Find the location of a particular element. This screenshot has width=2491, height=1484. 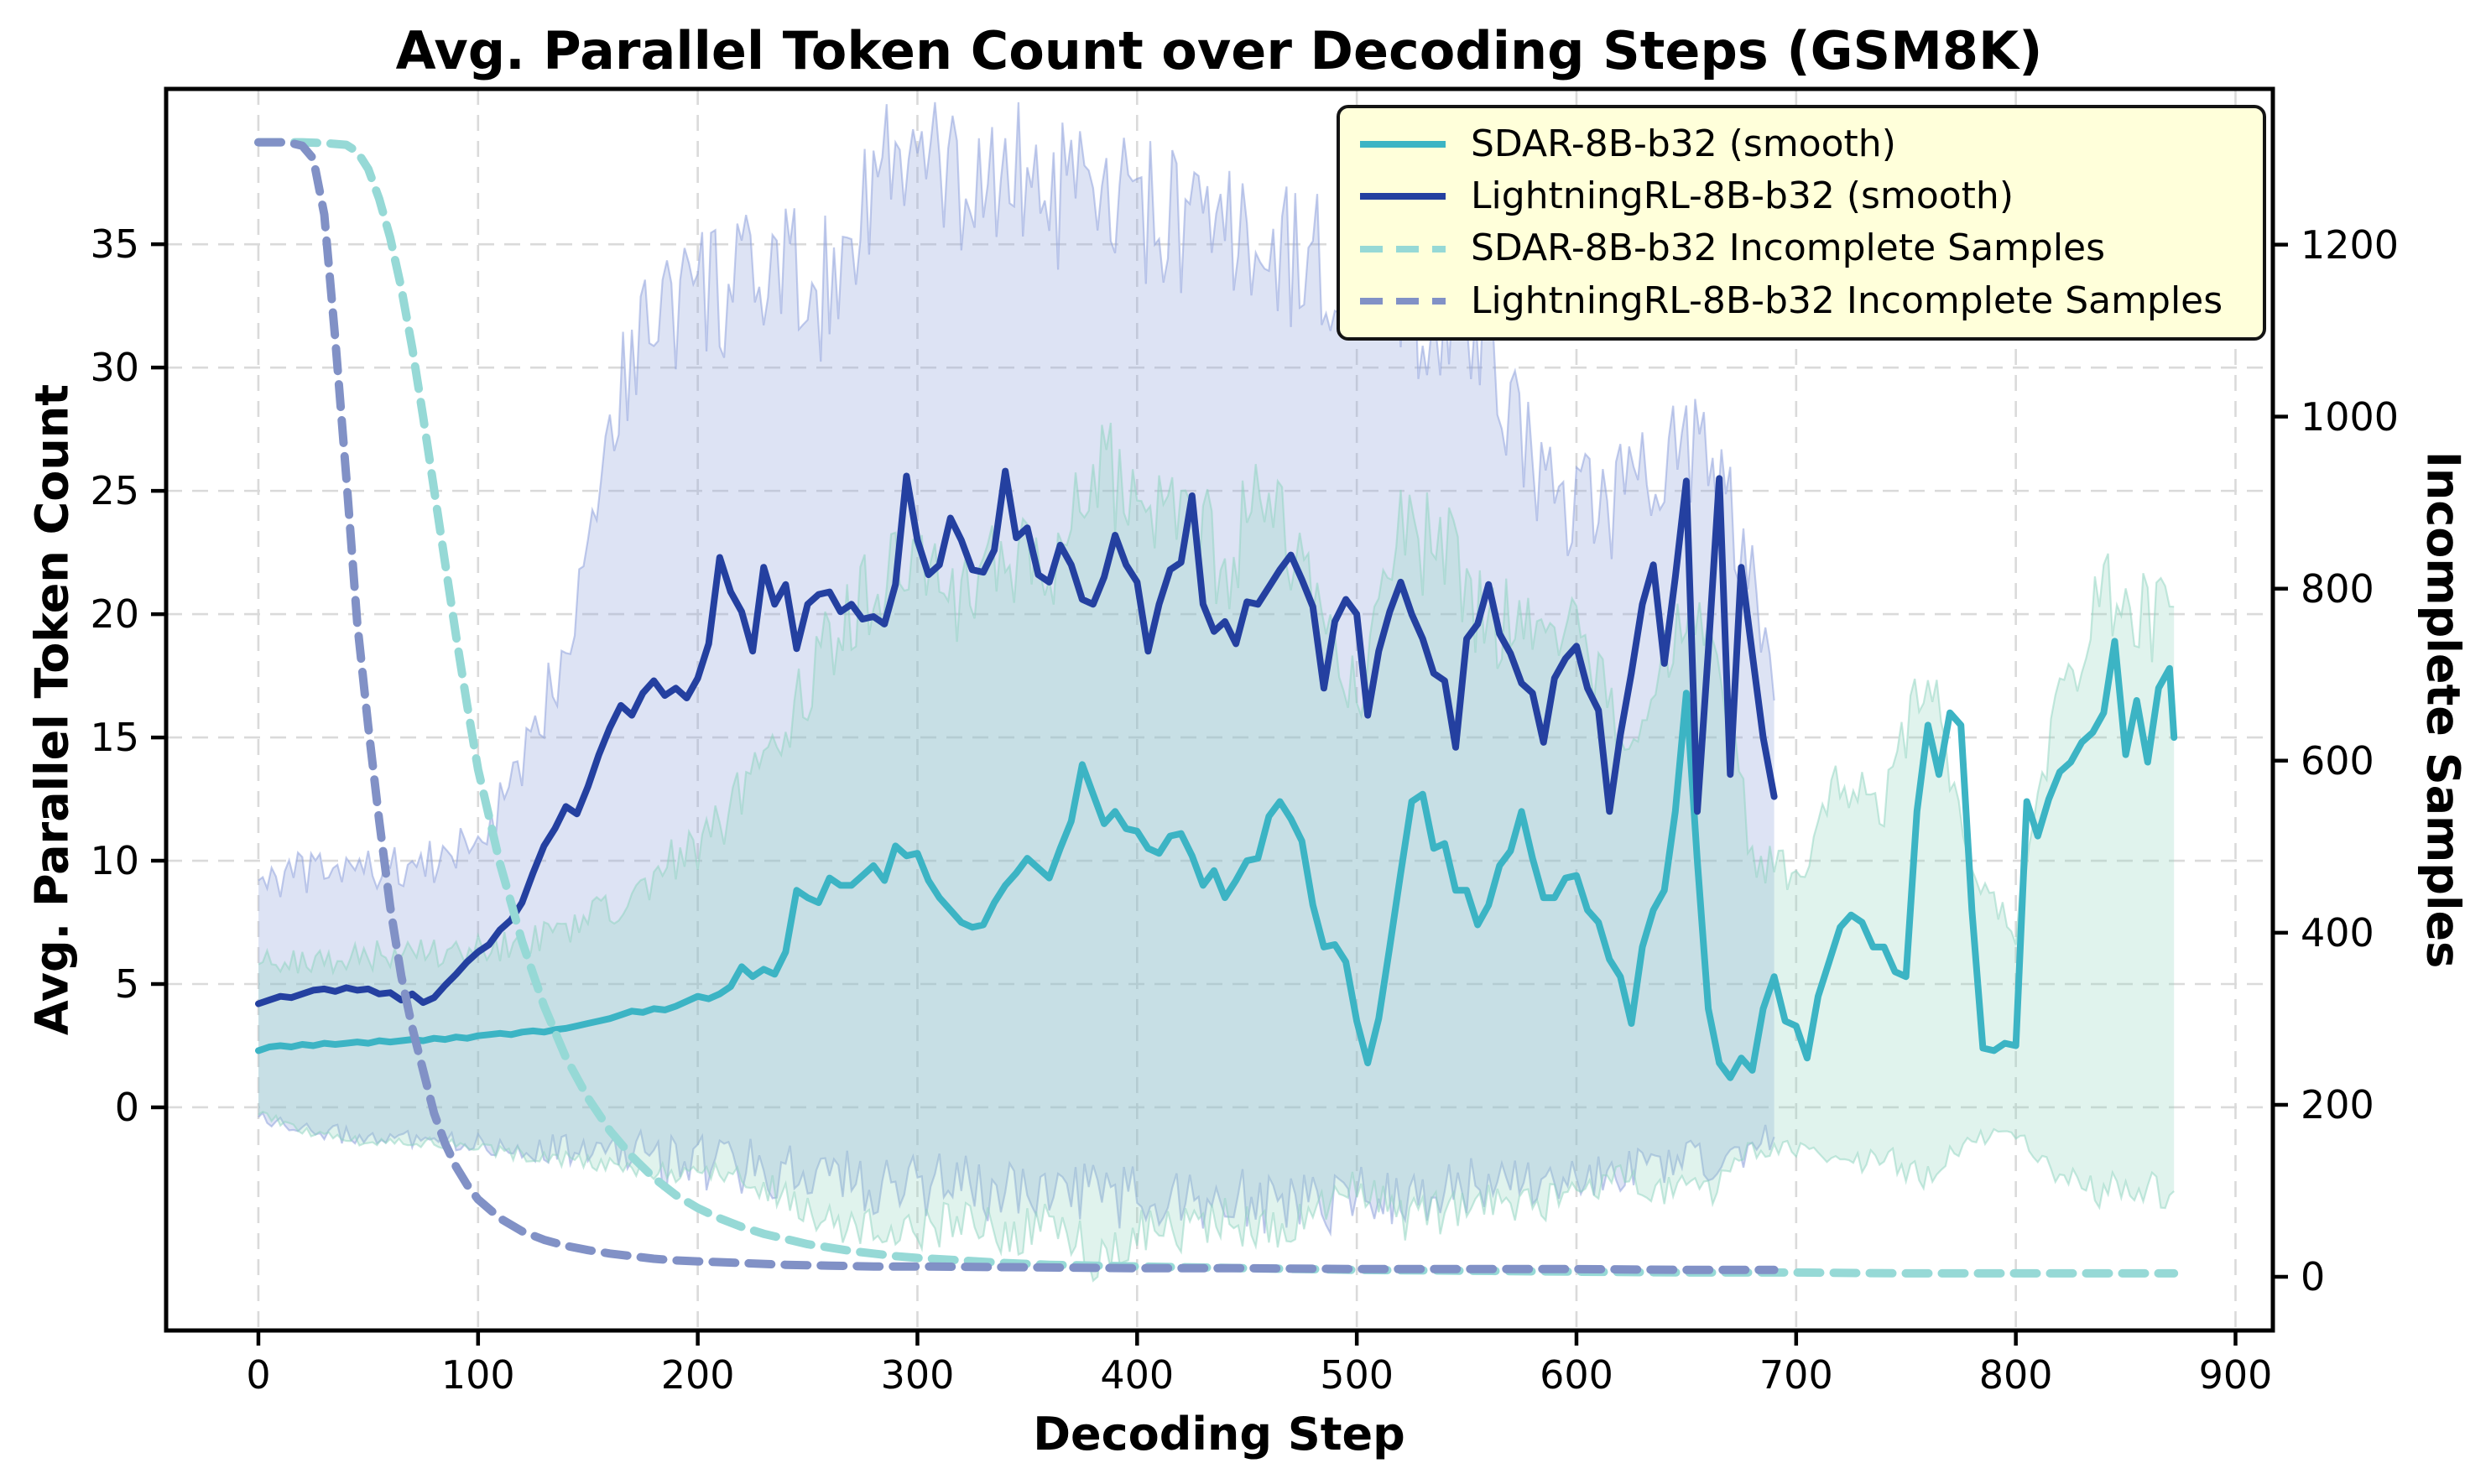

y-tick-label-left: 0 is located at coordinates (127, 1107).